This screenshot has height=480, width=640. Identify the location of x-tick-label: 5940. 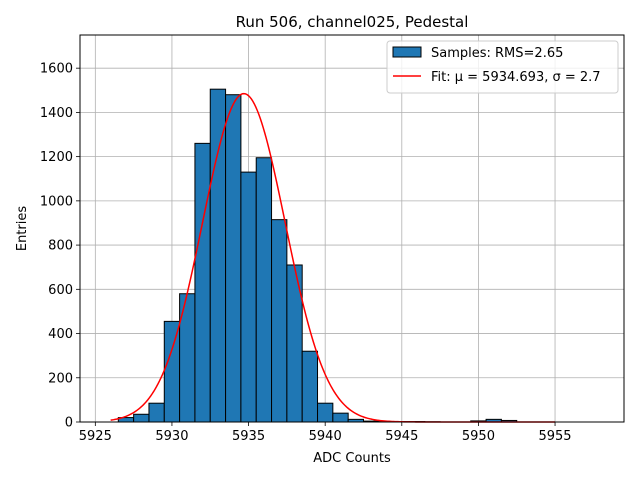
(325, 436).